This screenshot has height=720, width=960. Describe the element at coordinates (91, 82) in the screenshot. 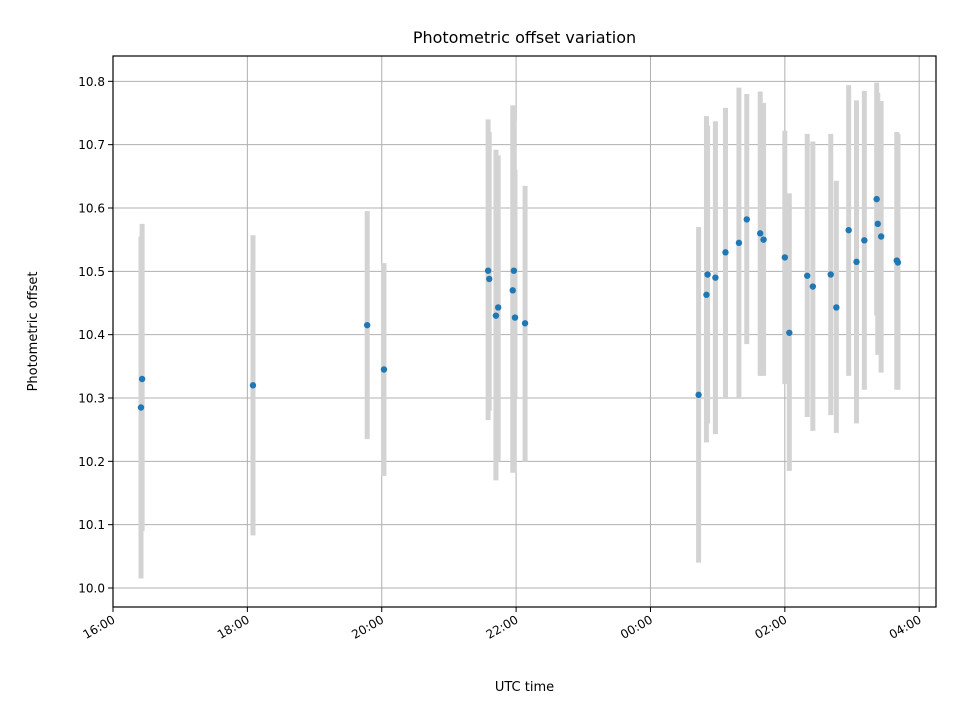

I see `y-tick-label: 10.8` at that location.